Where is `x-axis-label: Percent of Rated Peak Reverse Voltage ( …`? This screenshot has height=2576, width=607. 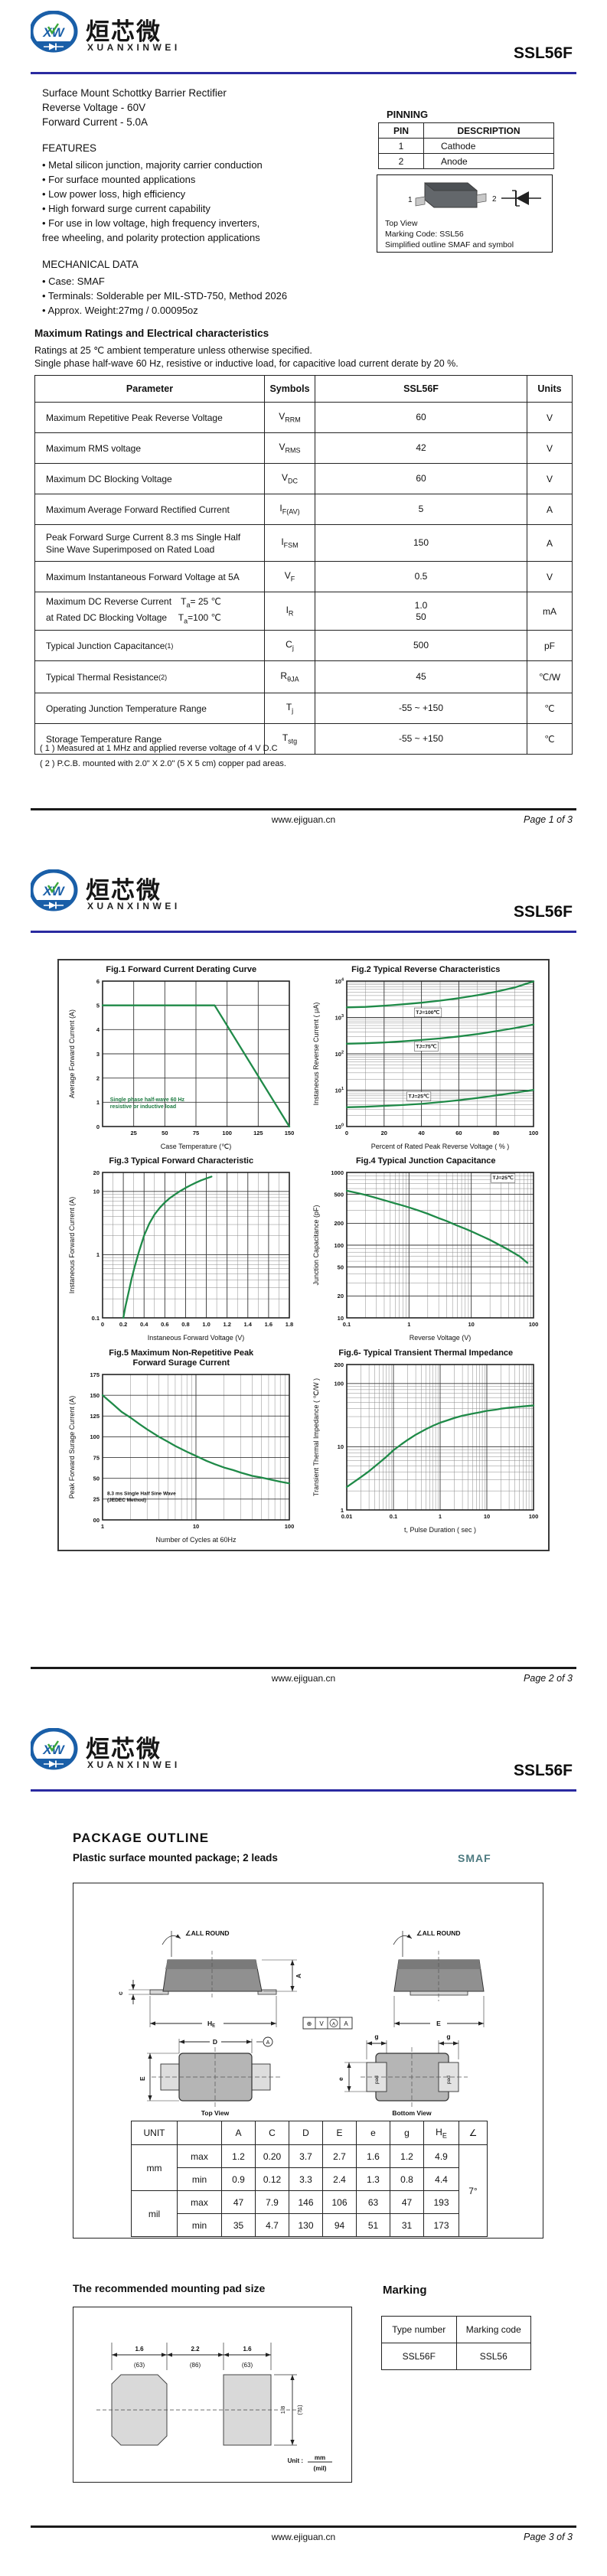 x-axis-label: Percent of Rated Peak Reverse Voltage ( … is located at coordinates (441, 1146).